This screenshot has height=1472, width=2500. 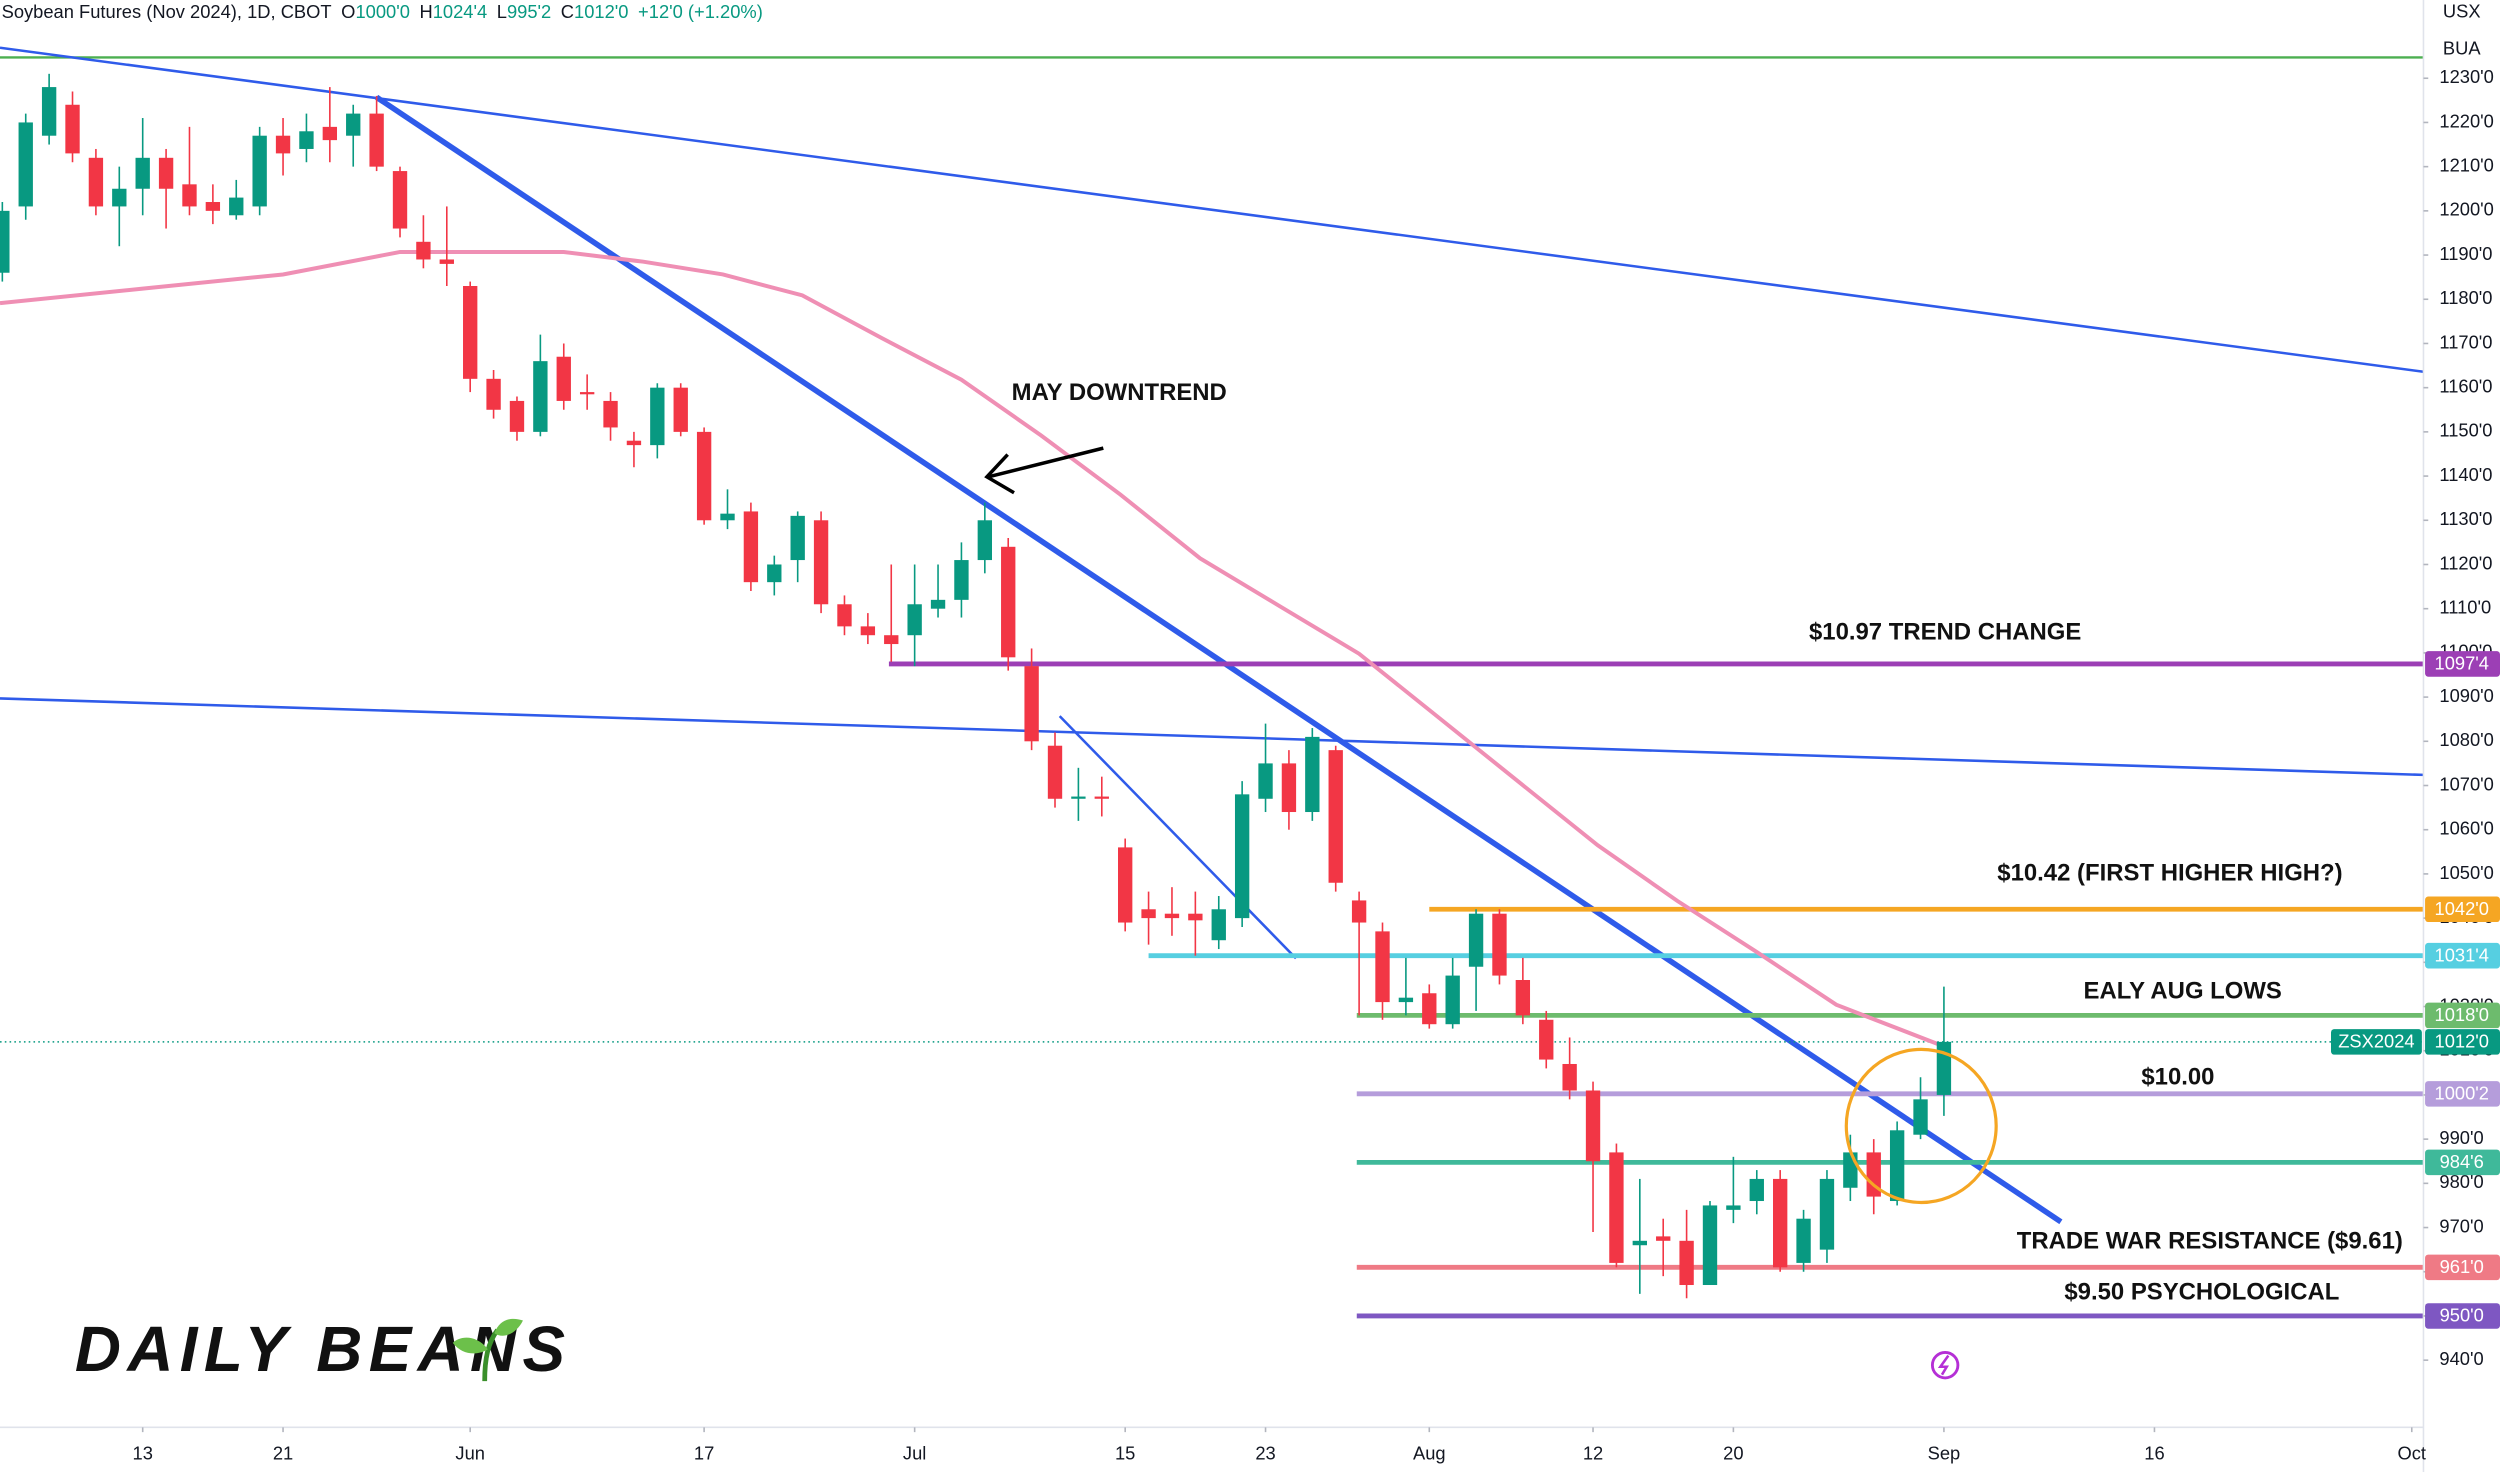 I want to click on y-tick-label: 1170'0, so click(x=2465, y=341).